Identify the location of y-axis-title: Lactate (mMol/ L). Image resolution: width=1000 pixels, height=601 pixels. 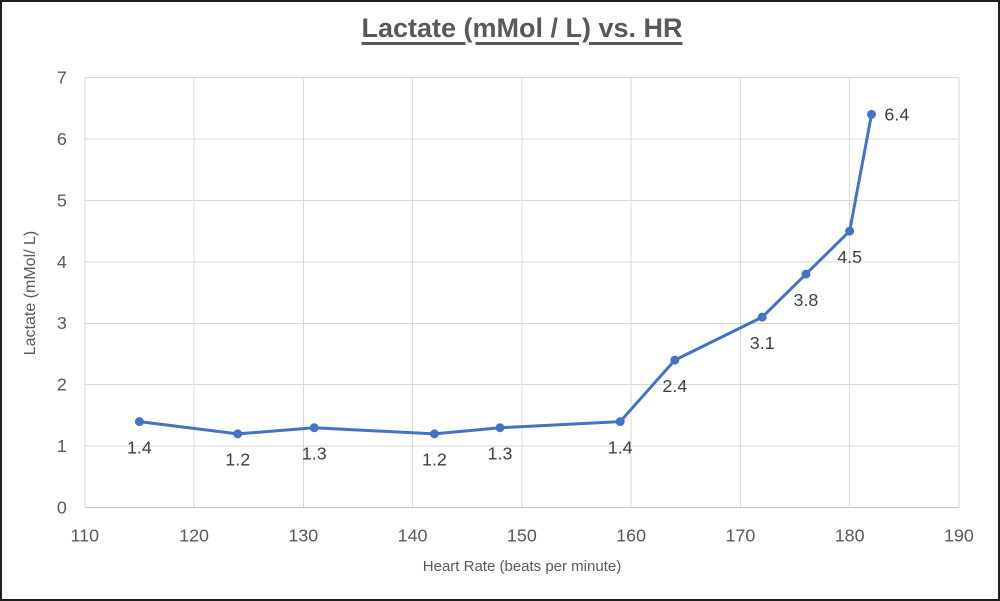
(31, 292).